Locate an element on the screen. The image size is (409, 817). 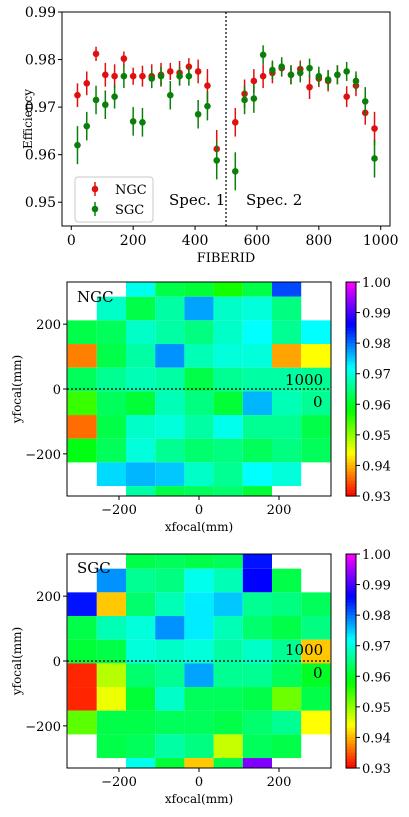
y-tick-label: 0.98 is located at coordinates (40, 61).